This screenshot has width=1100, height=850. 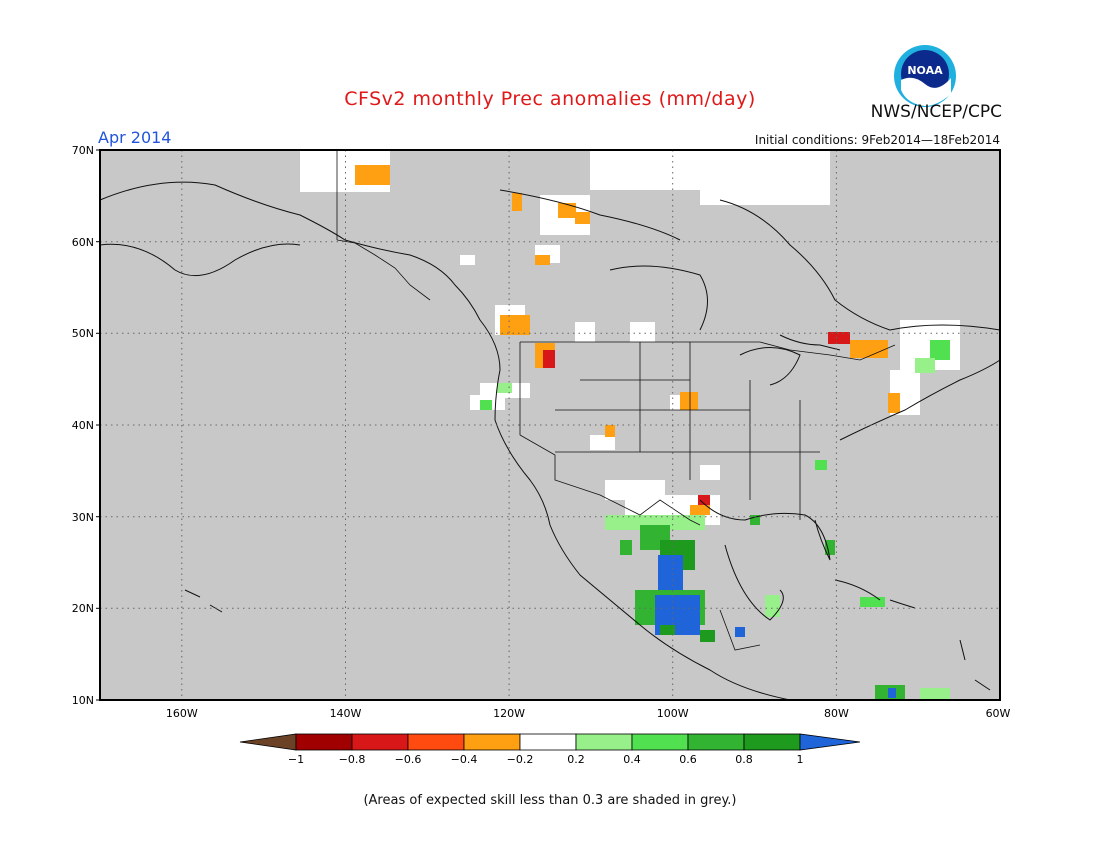 What do you see at coordinates (673, 713) in the screenshot?
I see `lon-label: 100W` at bounding box center [673, 713].